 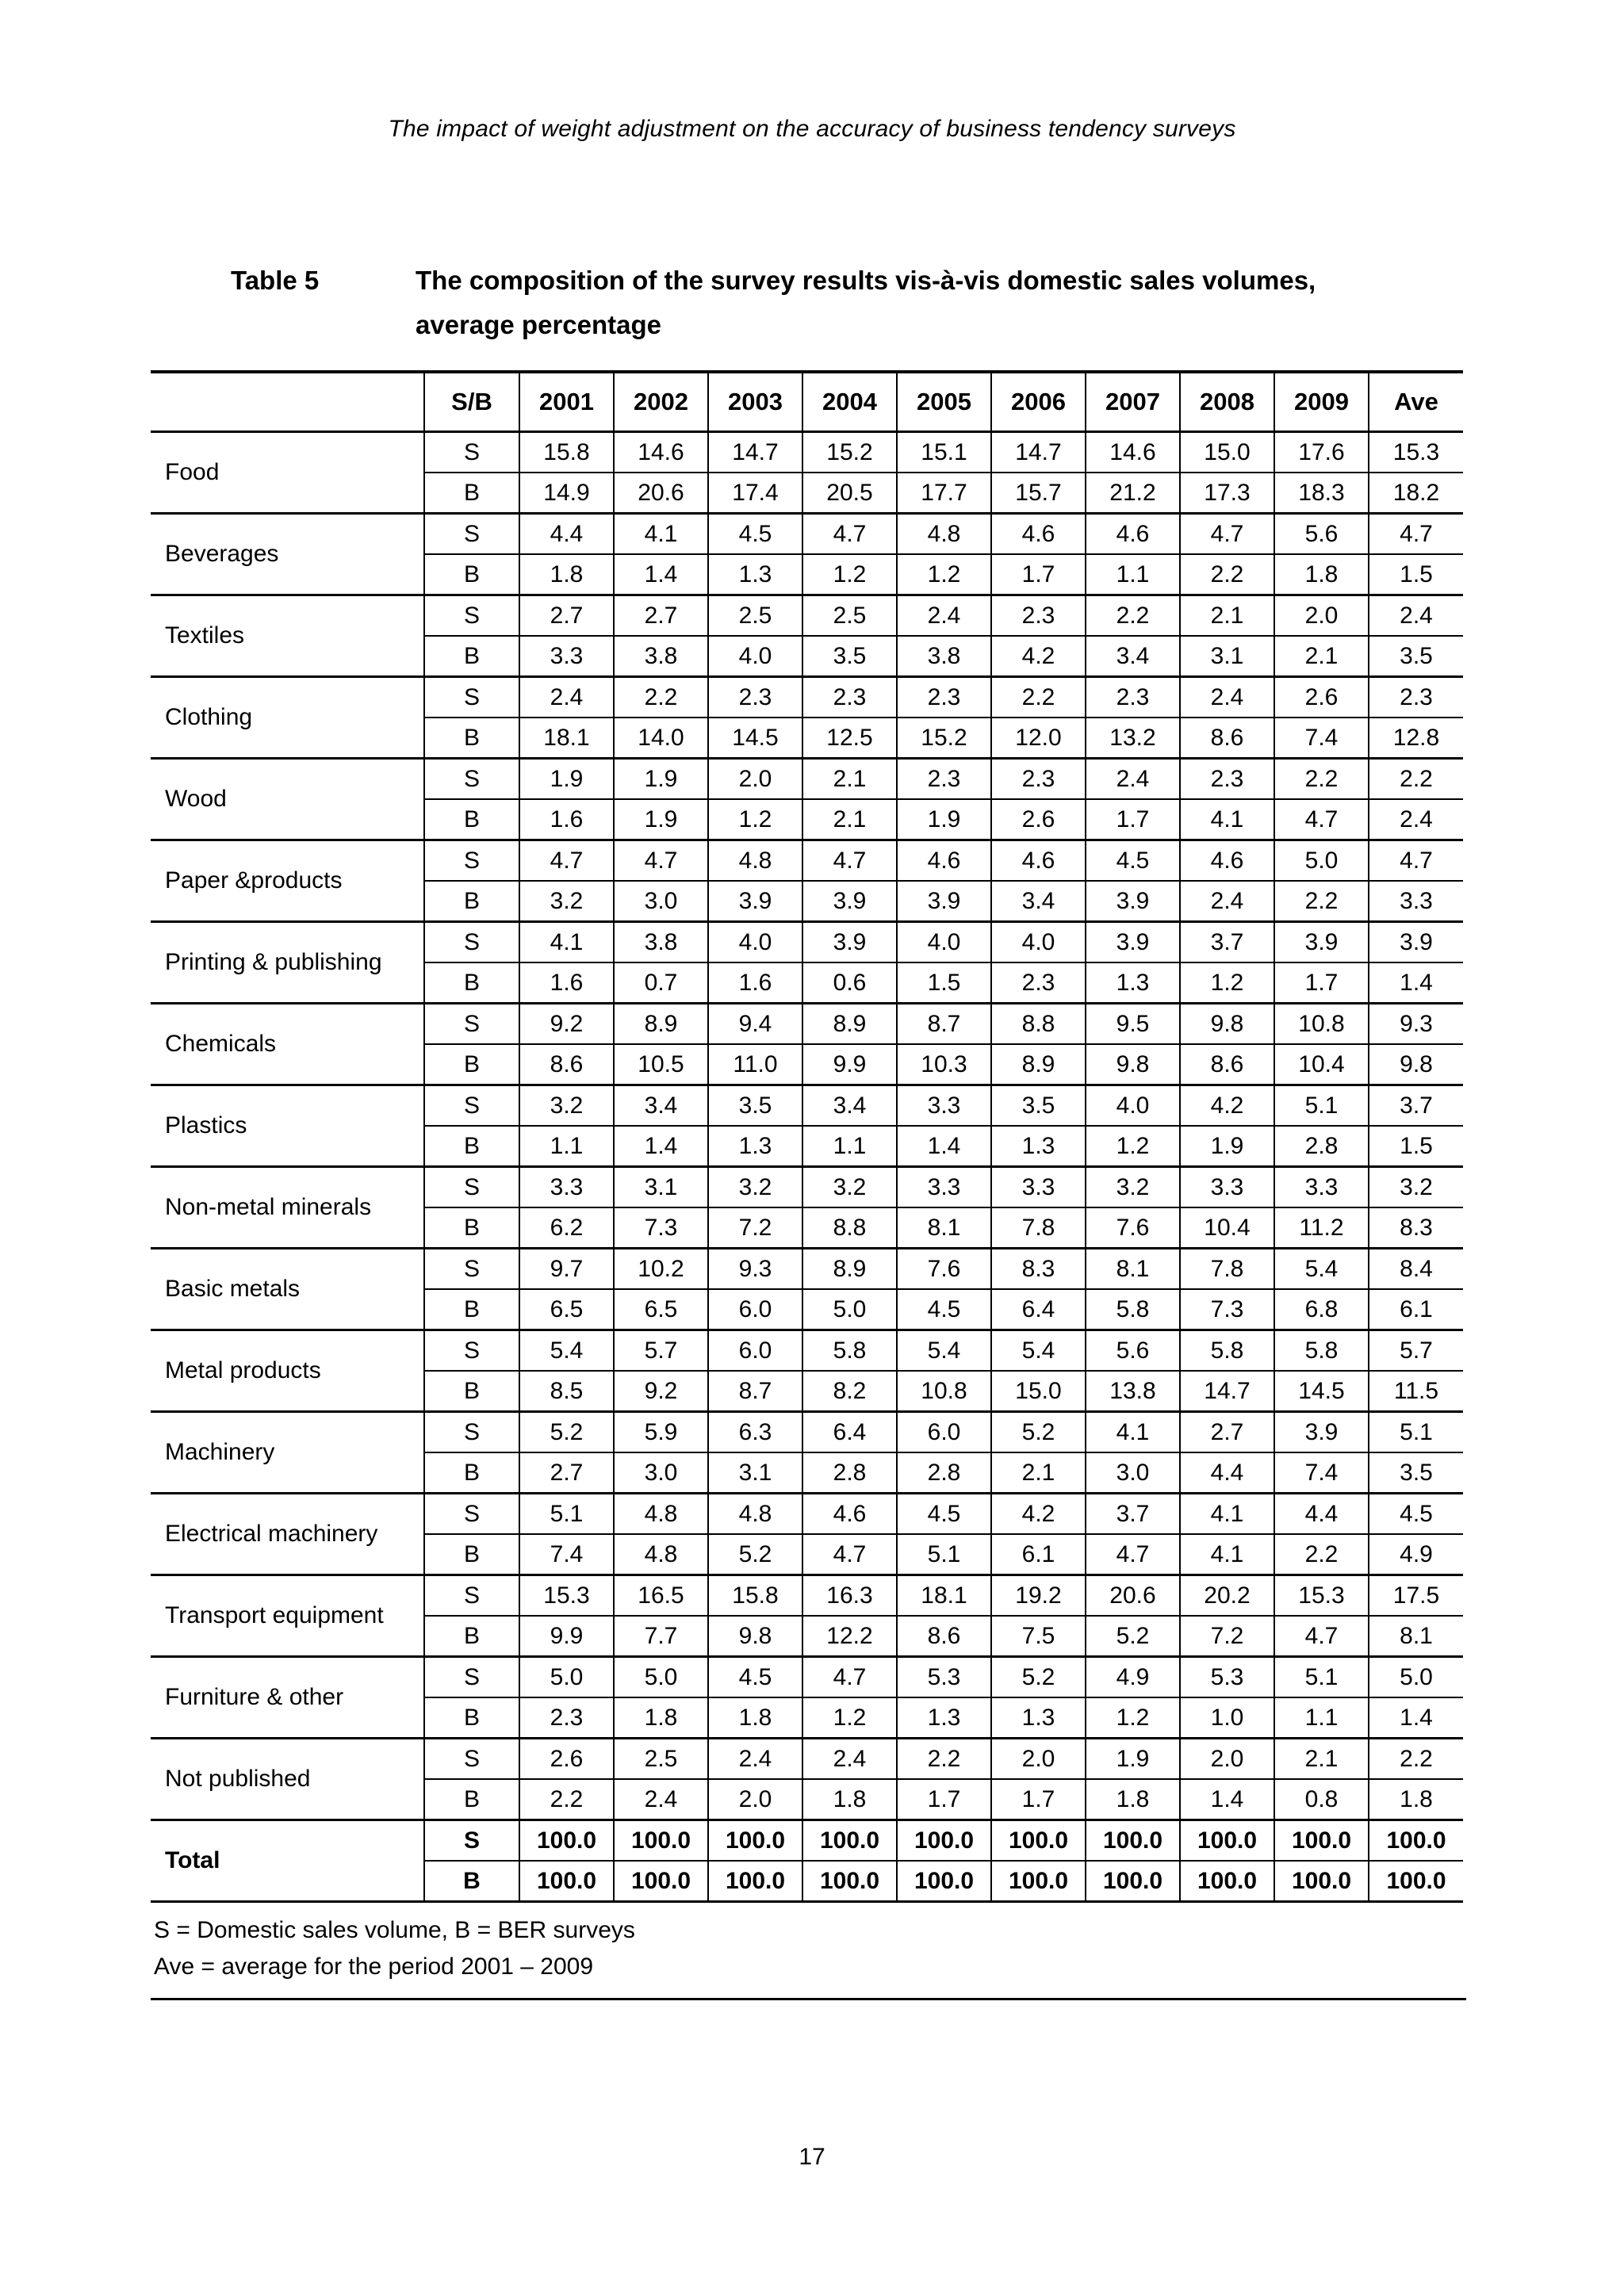 I want to click on table-row: B 7.4 4.8 5.2 4.7 5.1 6.1 4.7 4.1 2.2 4.9, so click(x=807, y=1554).